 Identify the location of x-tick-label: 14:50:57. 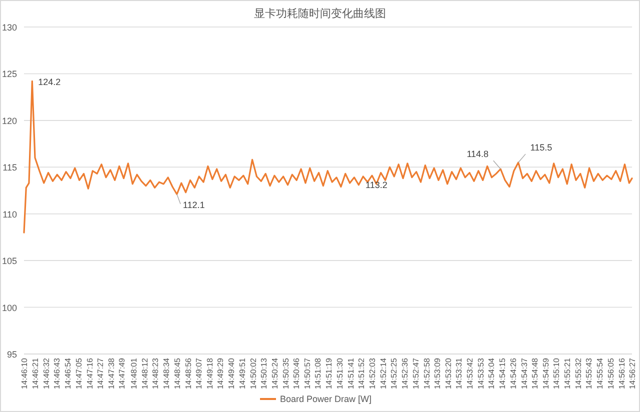
(307, 373).